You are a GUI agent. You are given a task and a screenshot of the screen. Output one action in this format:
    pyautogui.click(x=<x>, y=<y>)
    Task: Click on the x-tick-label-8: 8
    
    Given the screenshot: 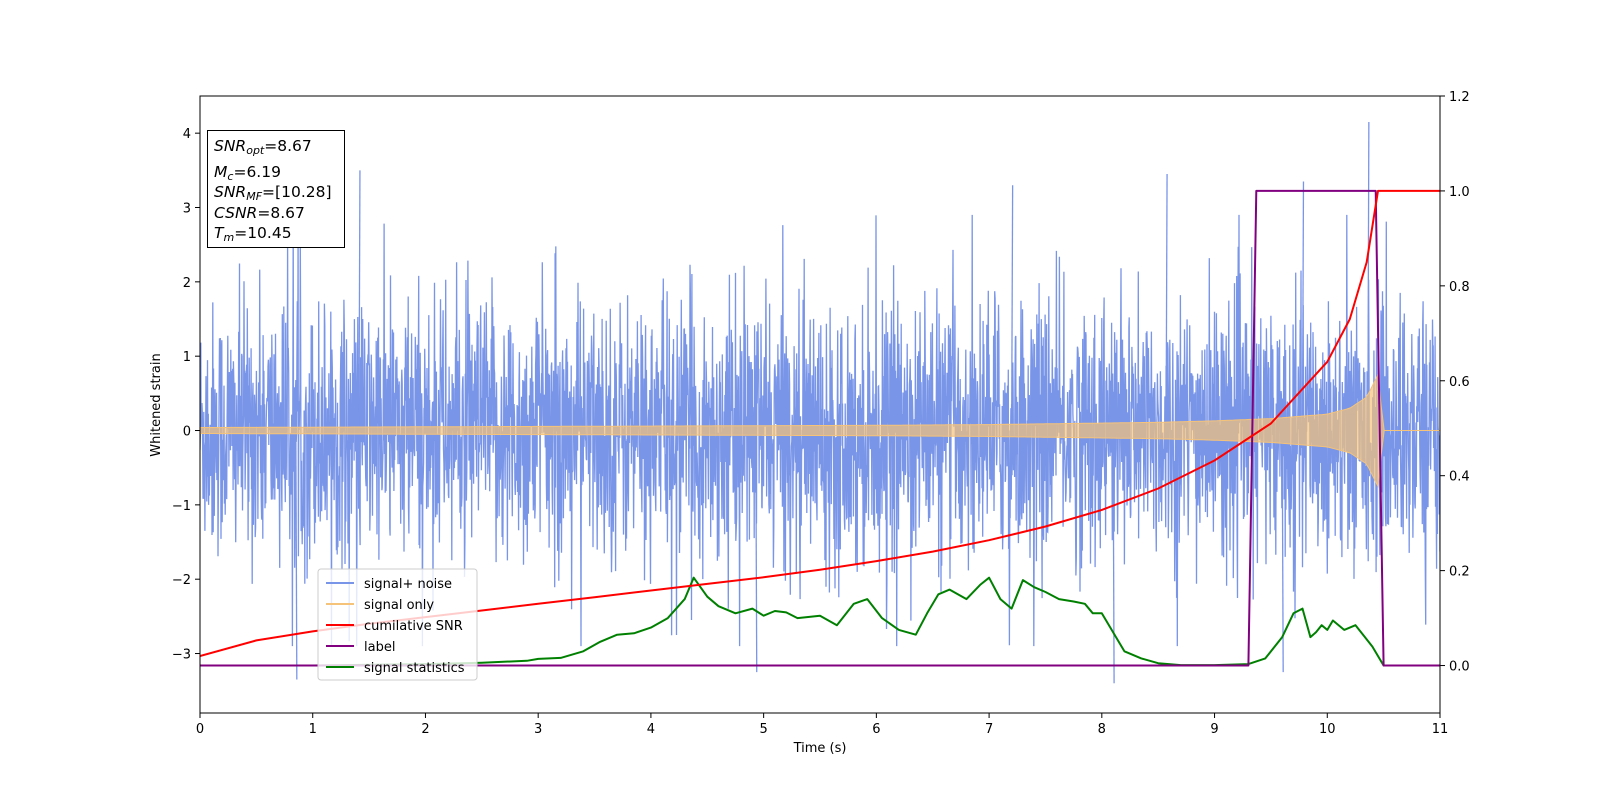 What is the action you would take?
    pyautogui.click(x=1102, y=729)
    